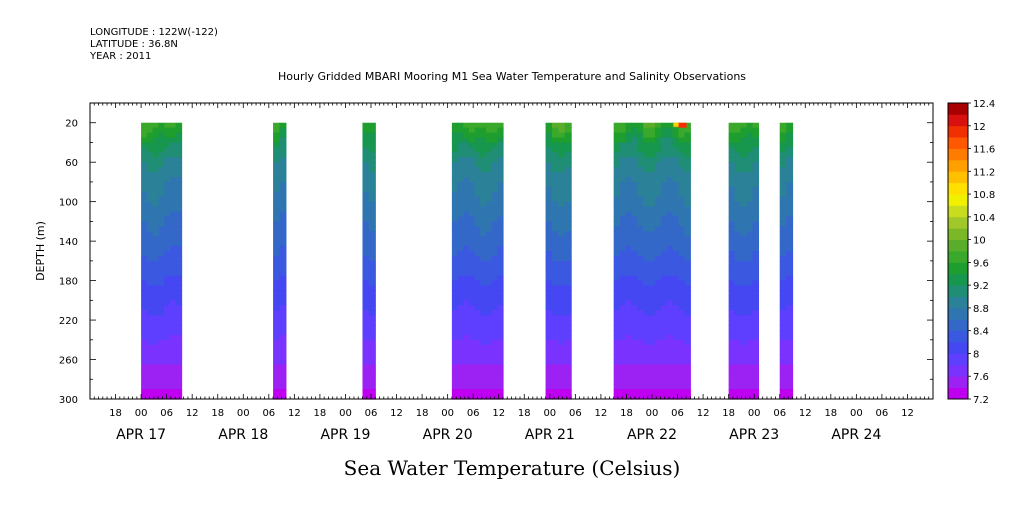 The image size is (1009, 508). What do you see at coordinates (677, 413) in the screenshot?
I see `x-tick-label: 06` at bounding box center [677, 413].